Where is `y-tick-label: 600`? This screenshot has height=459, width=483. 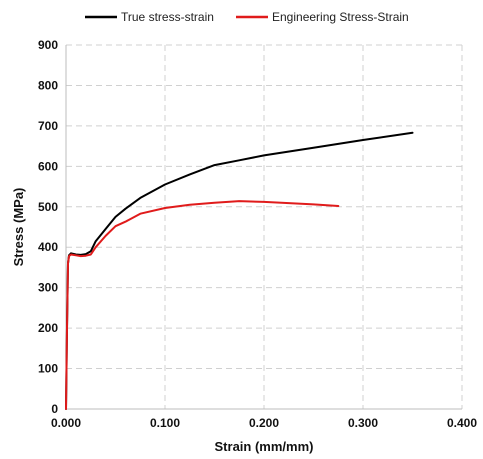
y-tick-label: 600 is located at coordinates (48, 166).